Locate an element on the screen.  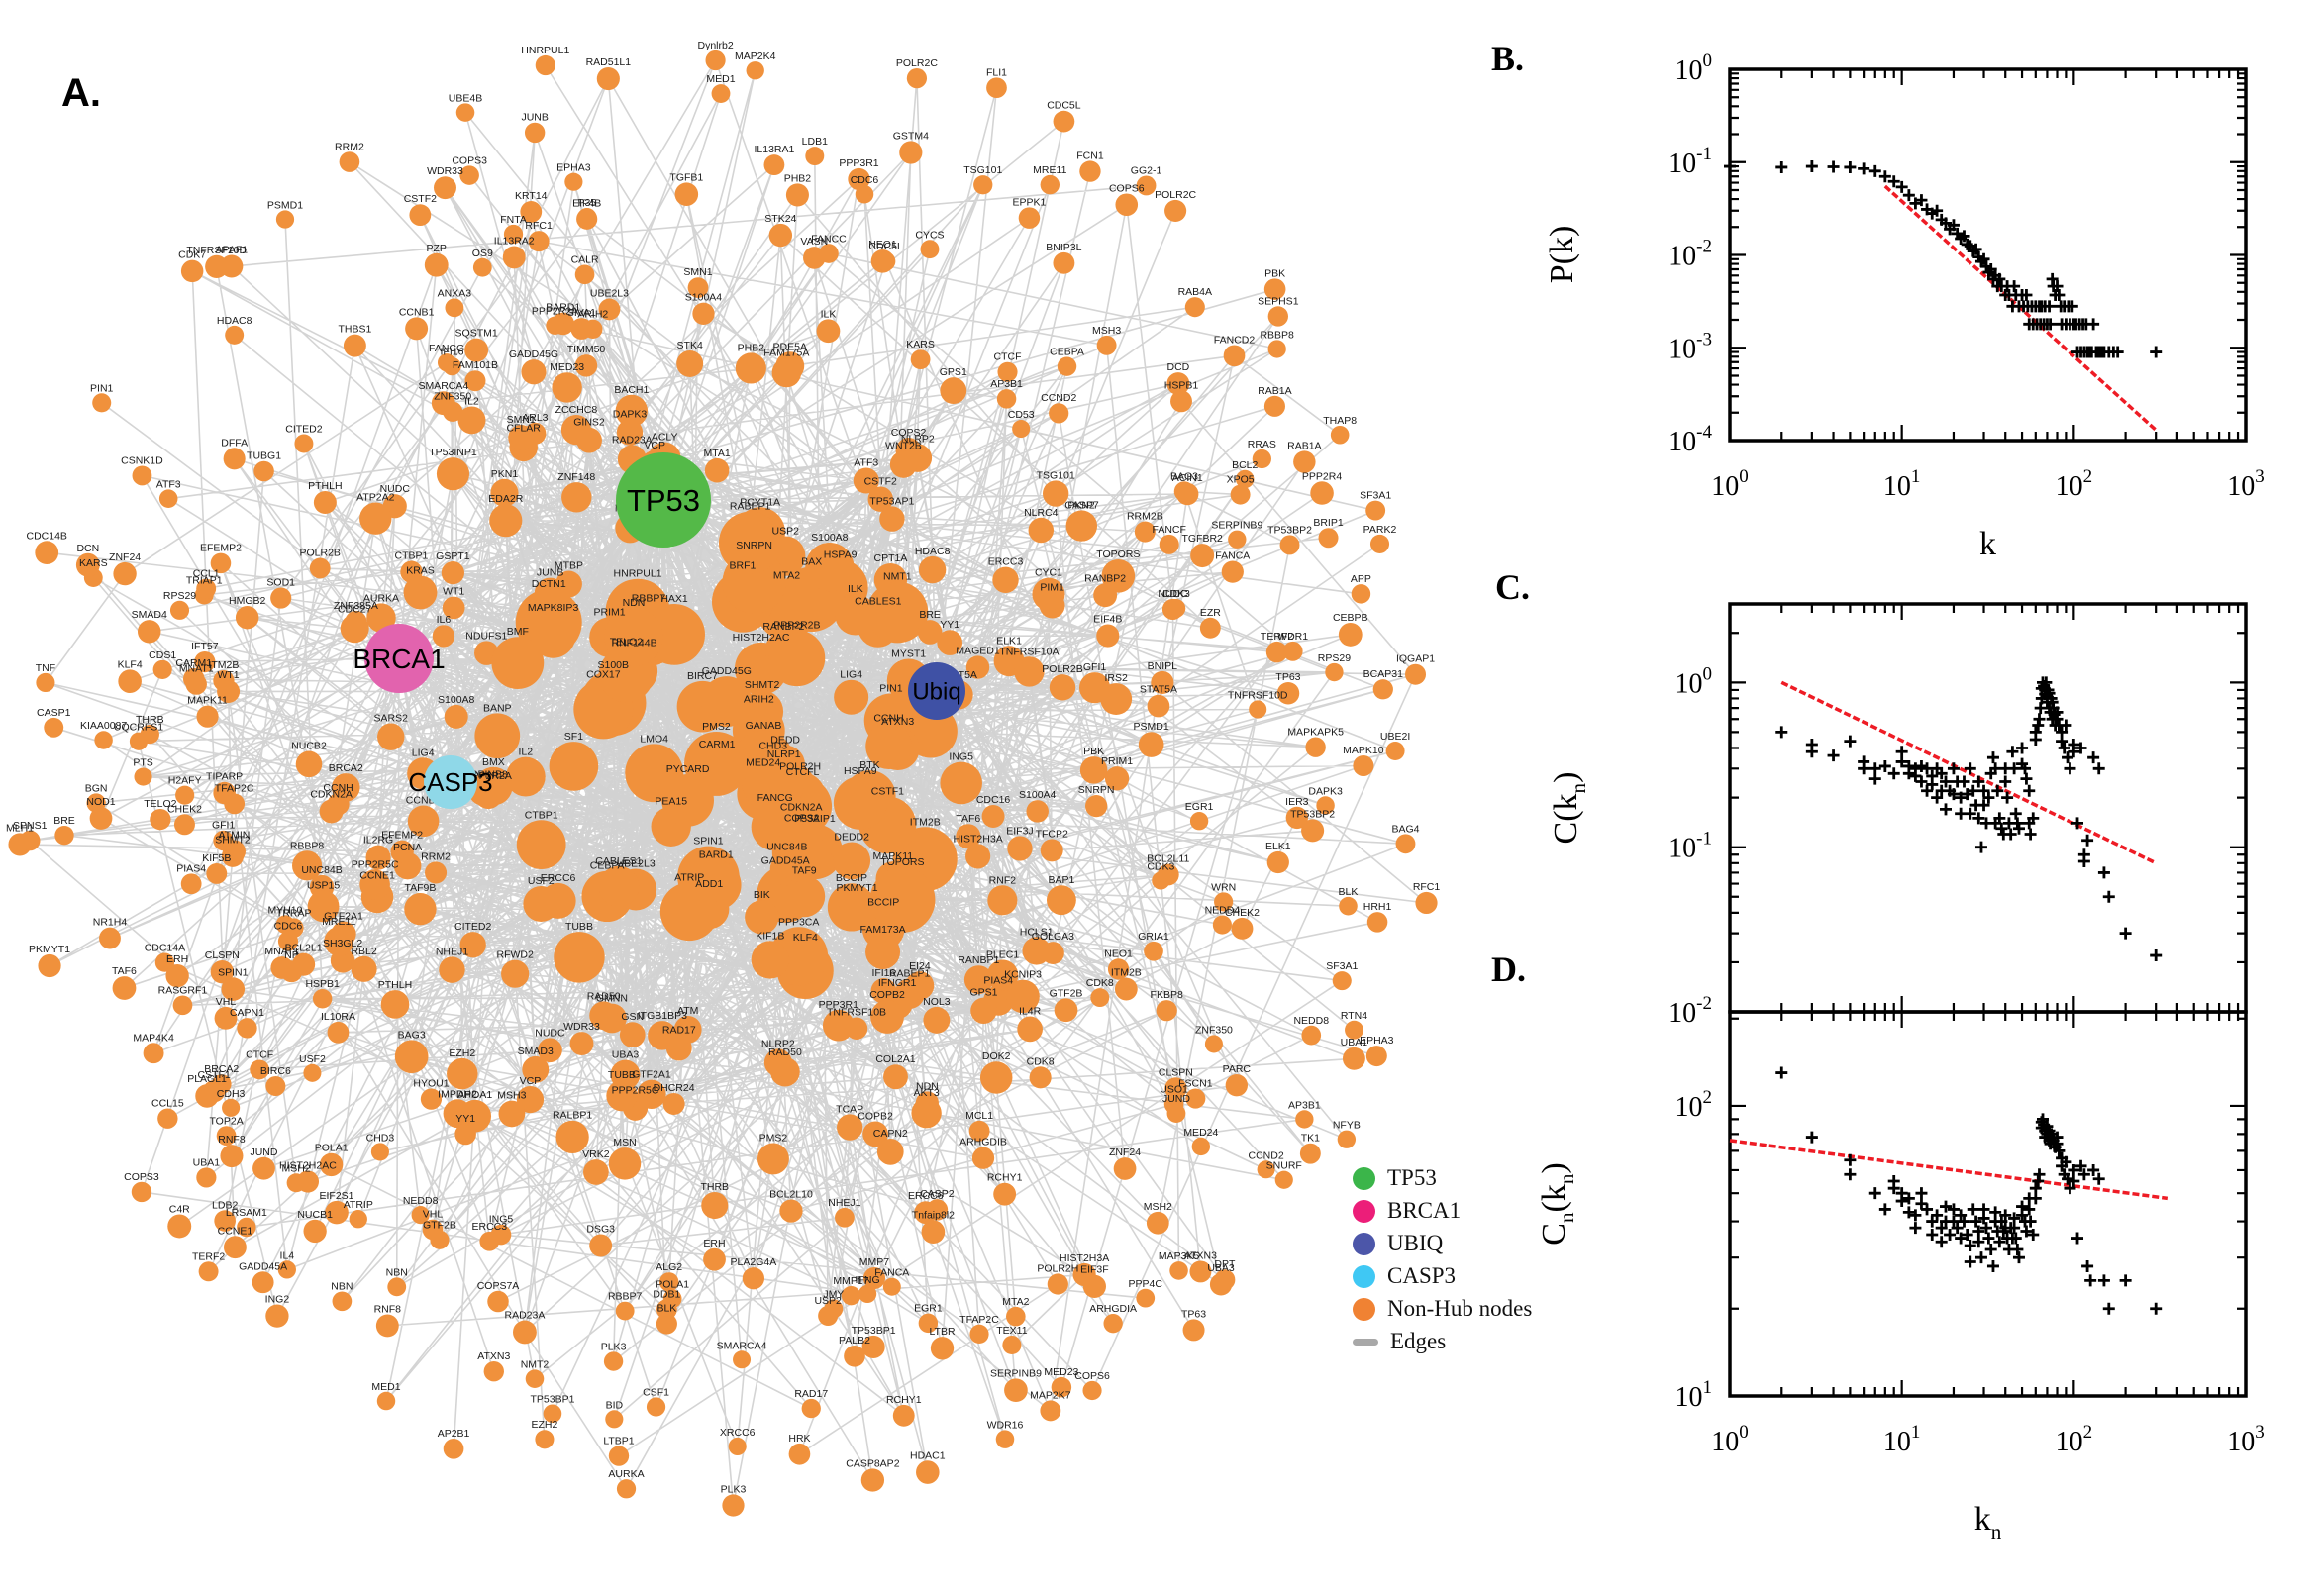
node-label: POLR2H is located at coordinates (1057, 1268).